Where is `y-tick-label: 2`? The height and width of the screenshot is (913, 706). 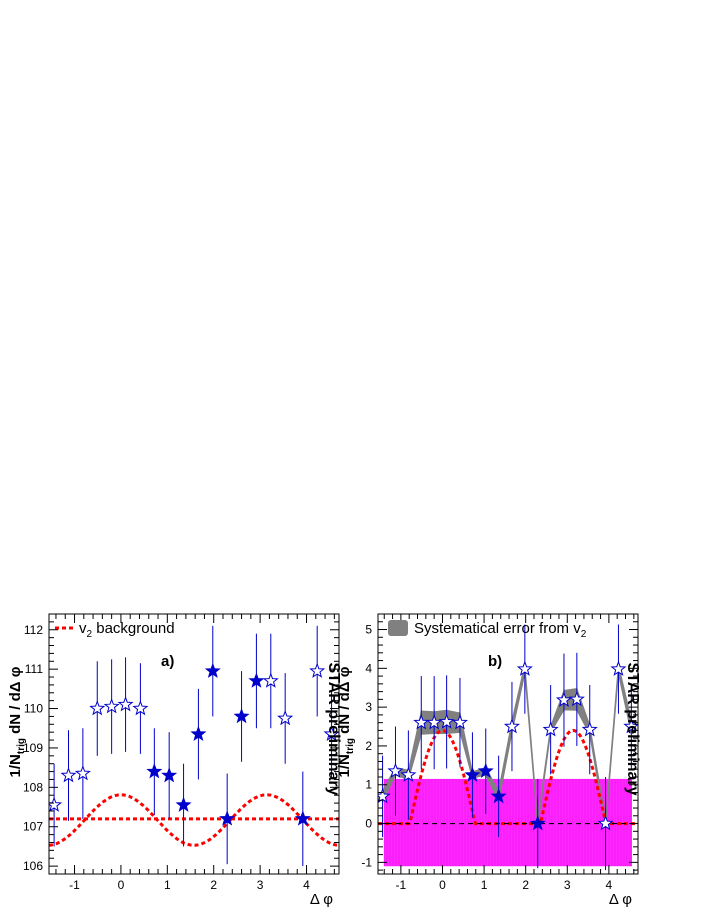 y-tick-label: 2 is located at coordinates (368, 746).